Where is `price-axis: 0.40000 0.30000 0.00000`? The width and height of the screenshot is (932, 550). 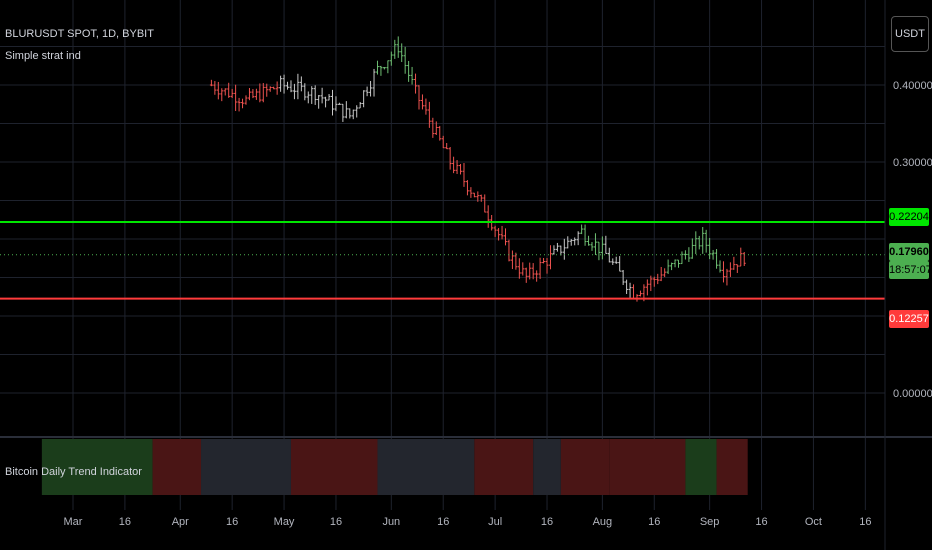 price-axis: 0.40000 0.30000 0.00000 is located at coordinates (912, 240).